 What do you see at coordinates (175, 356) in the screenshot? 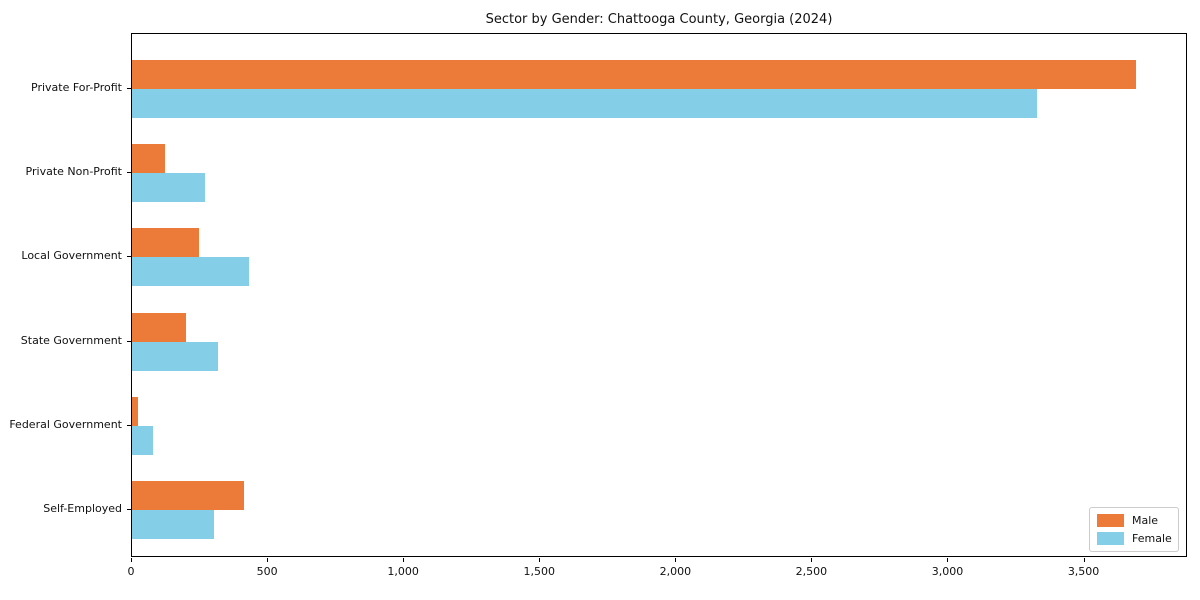
I see `bar-female-state-government` at bounding box center [175, 356].